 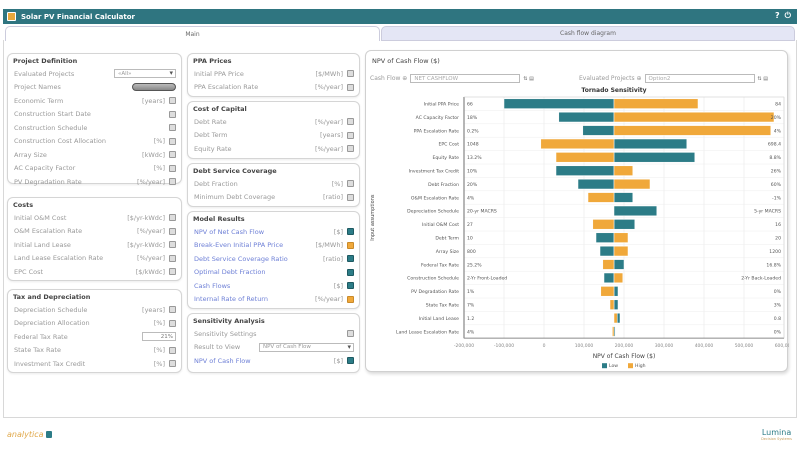 What do you see at coordinates (613, 366) in the screenshot?
I see `legend-label: Low` at bounding box center [613, 366].